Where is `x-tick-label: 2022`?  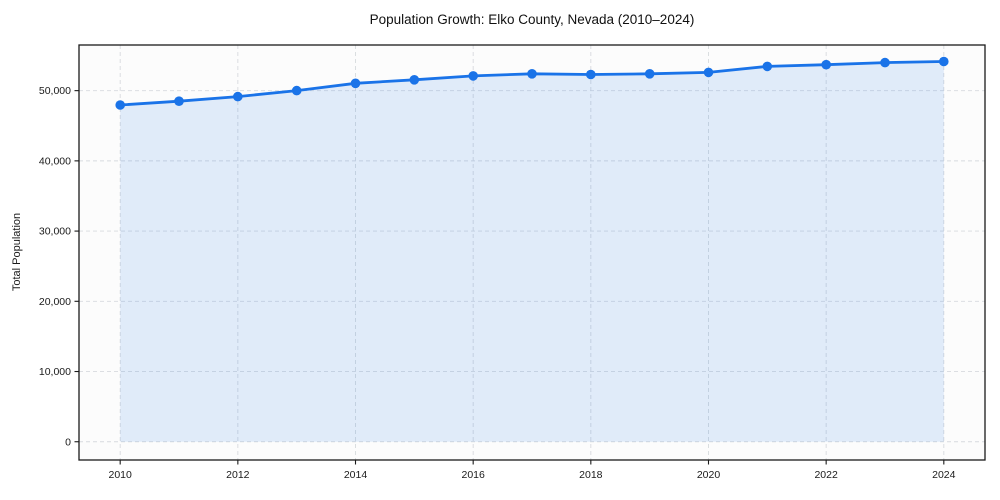
x-tick-label: 2022 is located at coordinates (826, 475).